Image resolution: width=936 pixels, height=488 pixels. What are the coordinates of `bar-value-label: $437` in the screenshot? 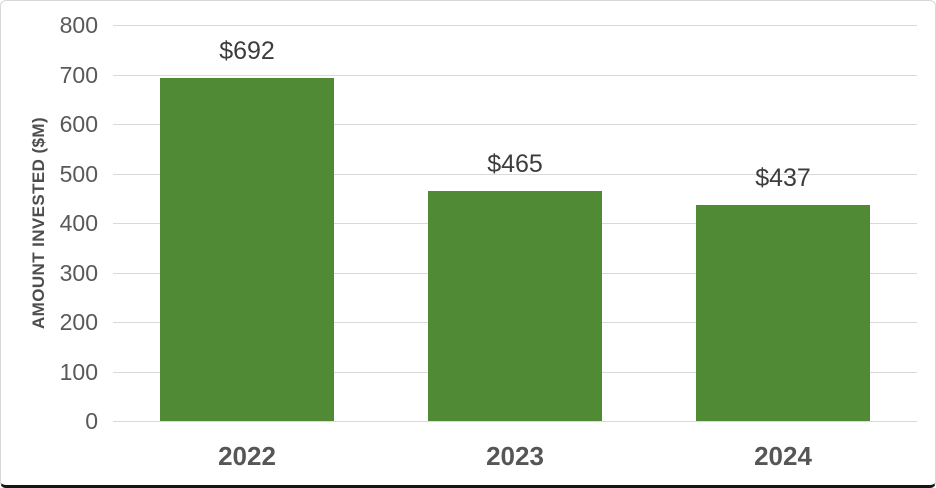 It's located at (783, 177).